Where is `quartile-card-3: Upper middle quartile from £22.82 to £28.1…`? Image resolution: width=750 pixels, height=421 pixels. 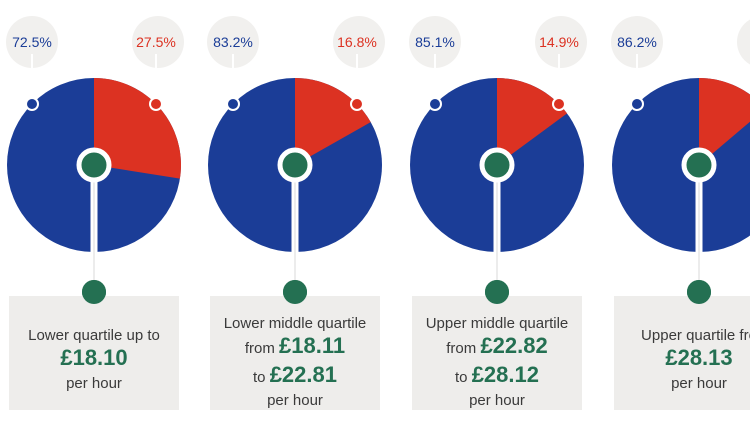 quartile-card-3: Upper middle quartile from £22.82 to £28.1… is located at coordinates (497, 353).